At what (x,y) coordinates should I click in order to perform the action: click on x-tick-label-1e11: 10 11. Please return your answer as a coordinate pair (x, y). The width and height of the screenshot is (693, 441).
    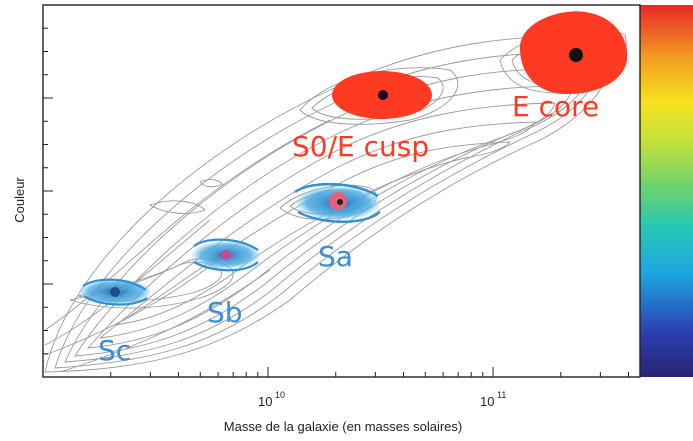
    Looking at the image, I should click on (493, 399).